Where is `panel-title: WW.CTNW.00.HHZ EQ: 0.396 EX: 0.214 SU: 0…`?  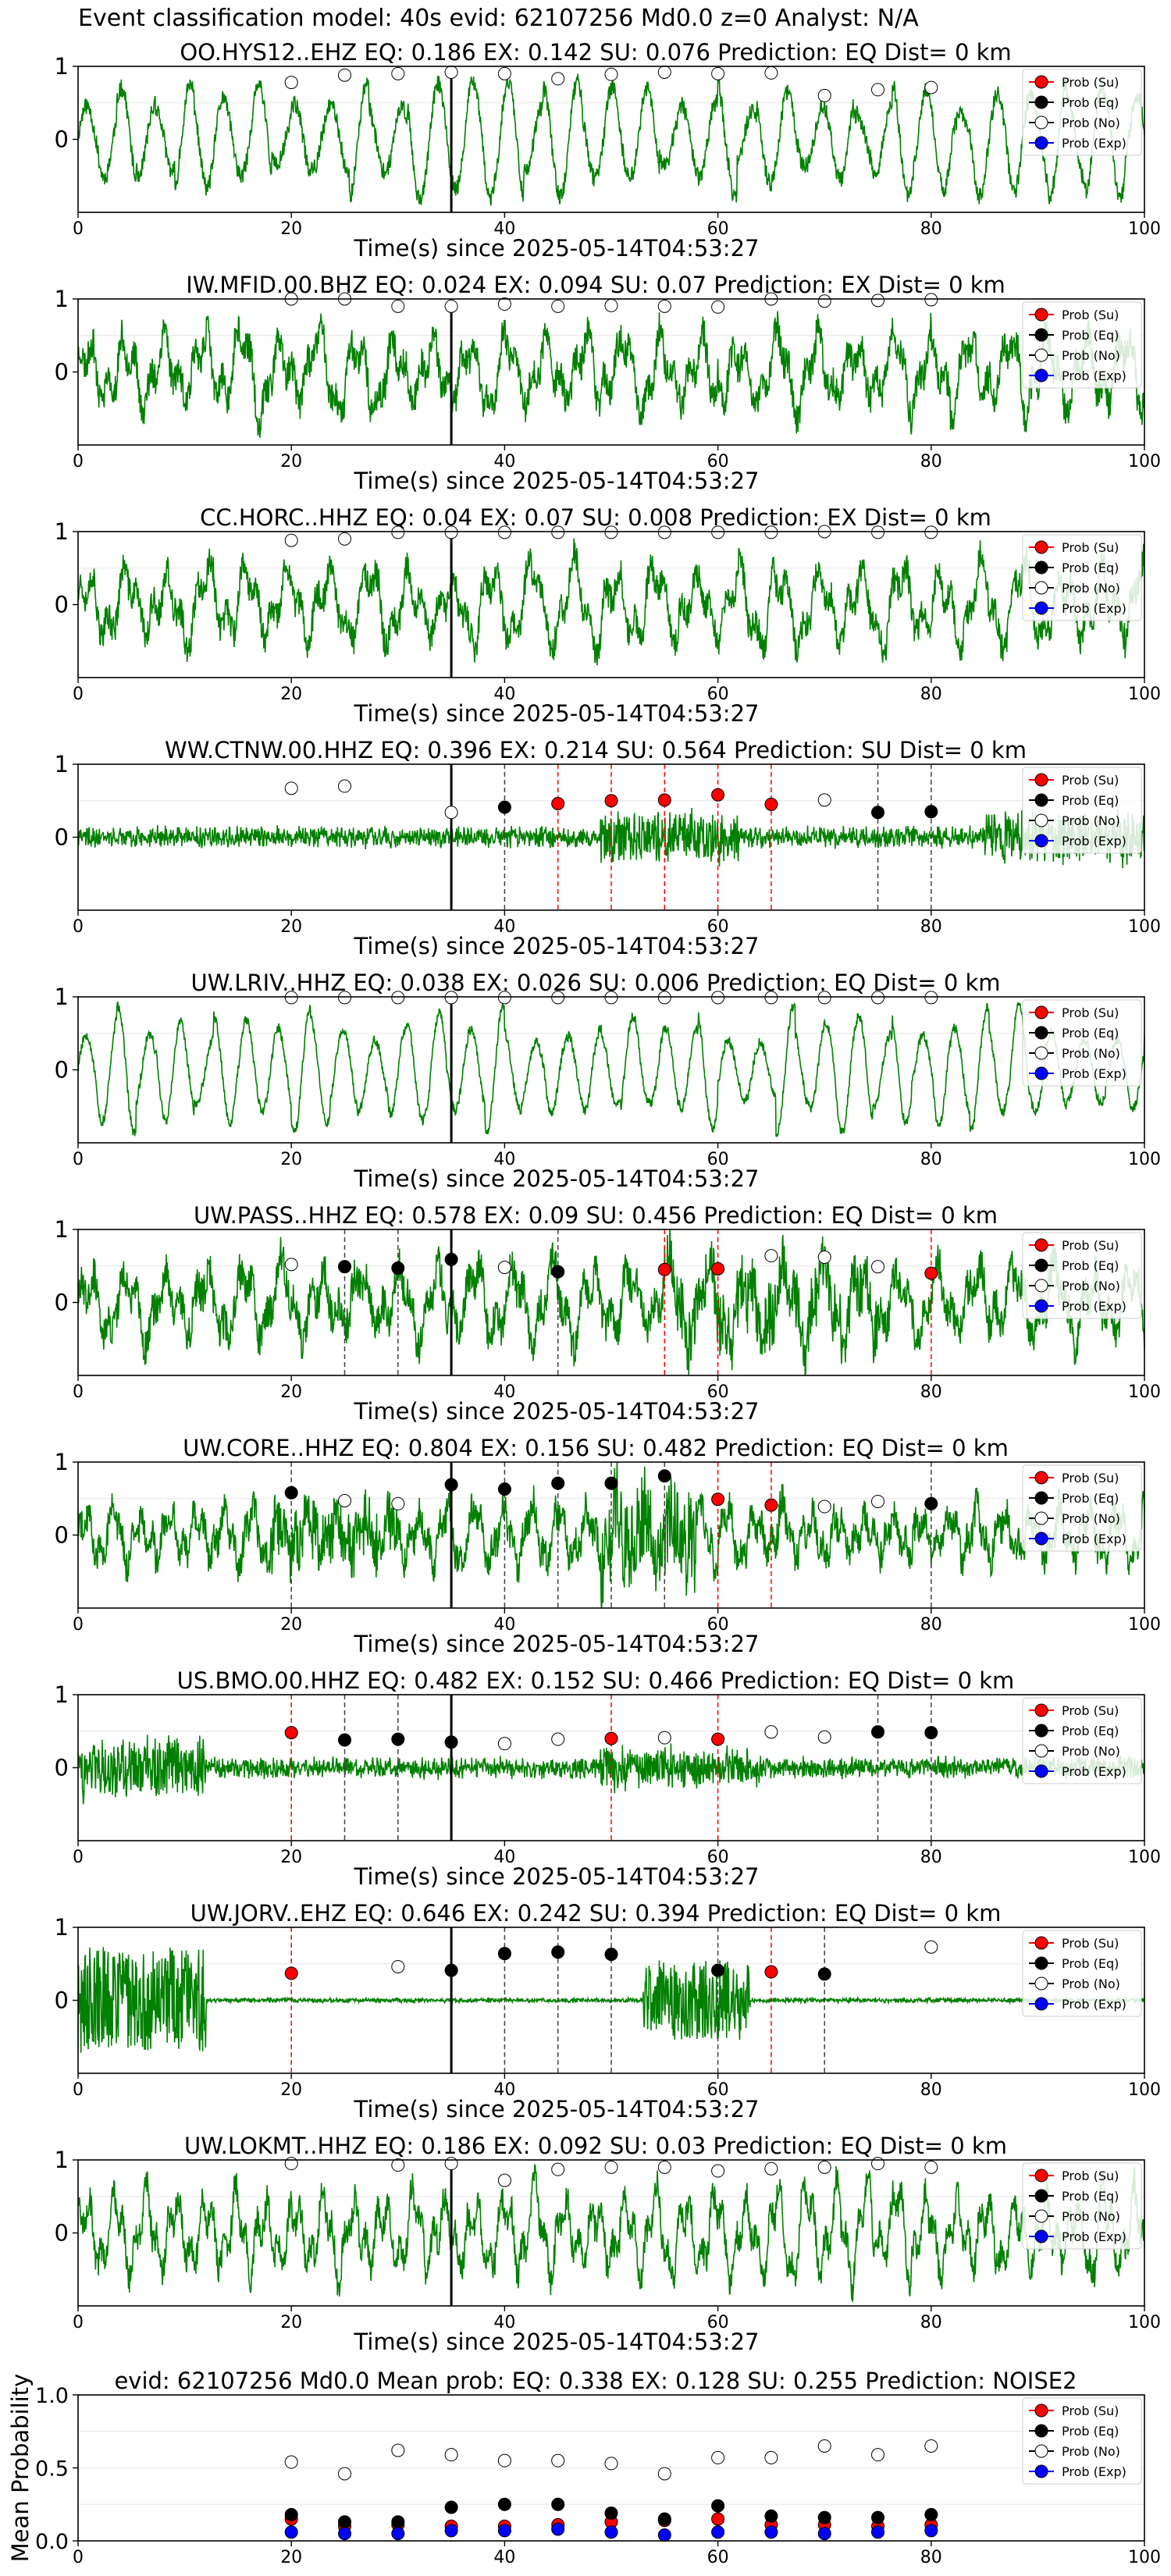
panel-title: WW.CTNW.00.HHZ EQ: 0.396 EX: 0.214 SU: 0… is located at coordinates (596, 750).